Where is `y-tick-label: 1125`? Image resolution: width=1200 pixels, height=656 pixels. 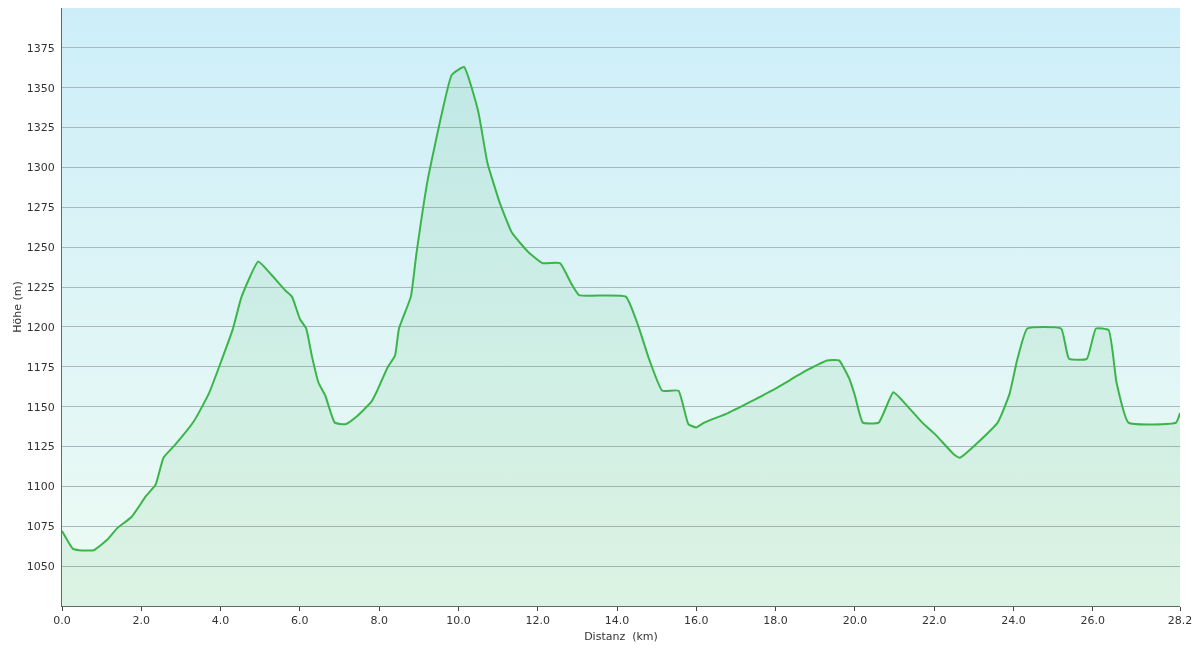 y-tick-label: 1125 is located at coordinates (40, 447).